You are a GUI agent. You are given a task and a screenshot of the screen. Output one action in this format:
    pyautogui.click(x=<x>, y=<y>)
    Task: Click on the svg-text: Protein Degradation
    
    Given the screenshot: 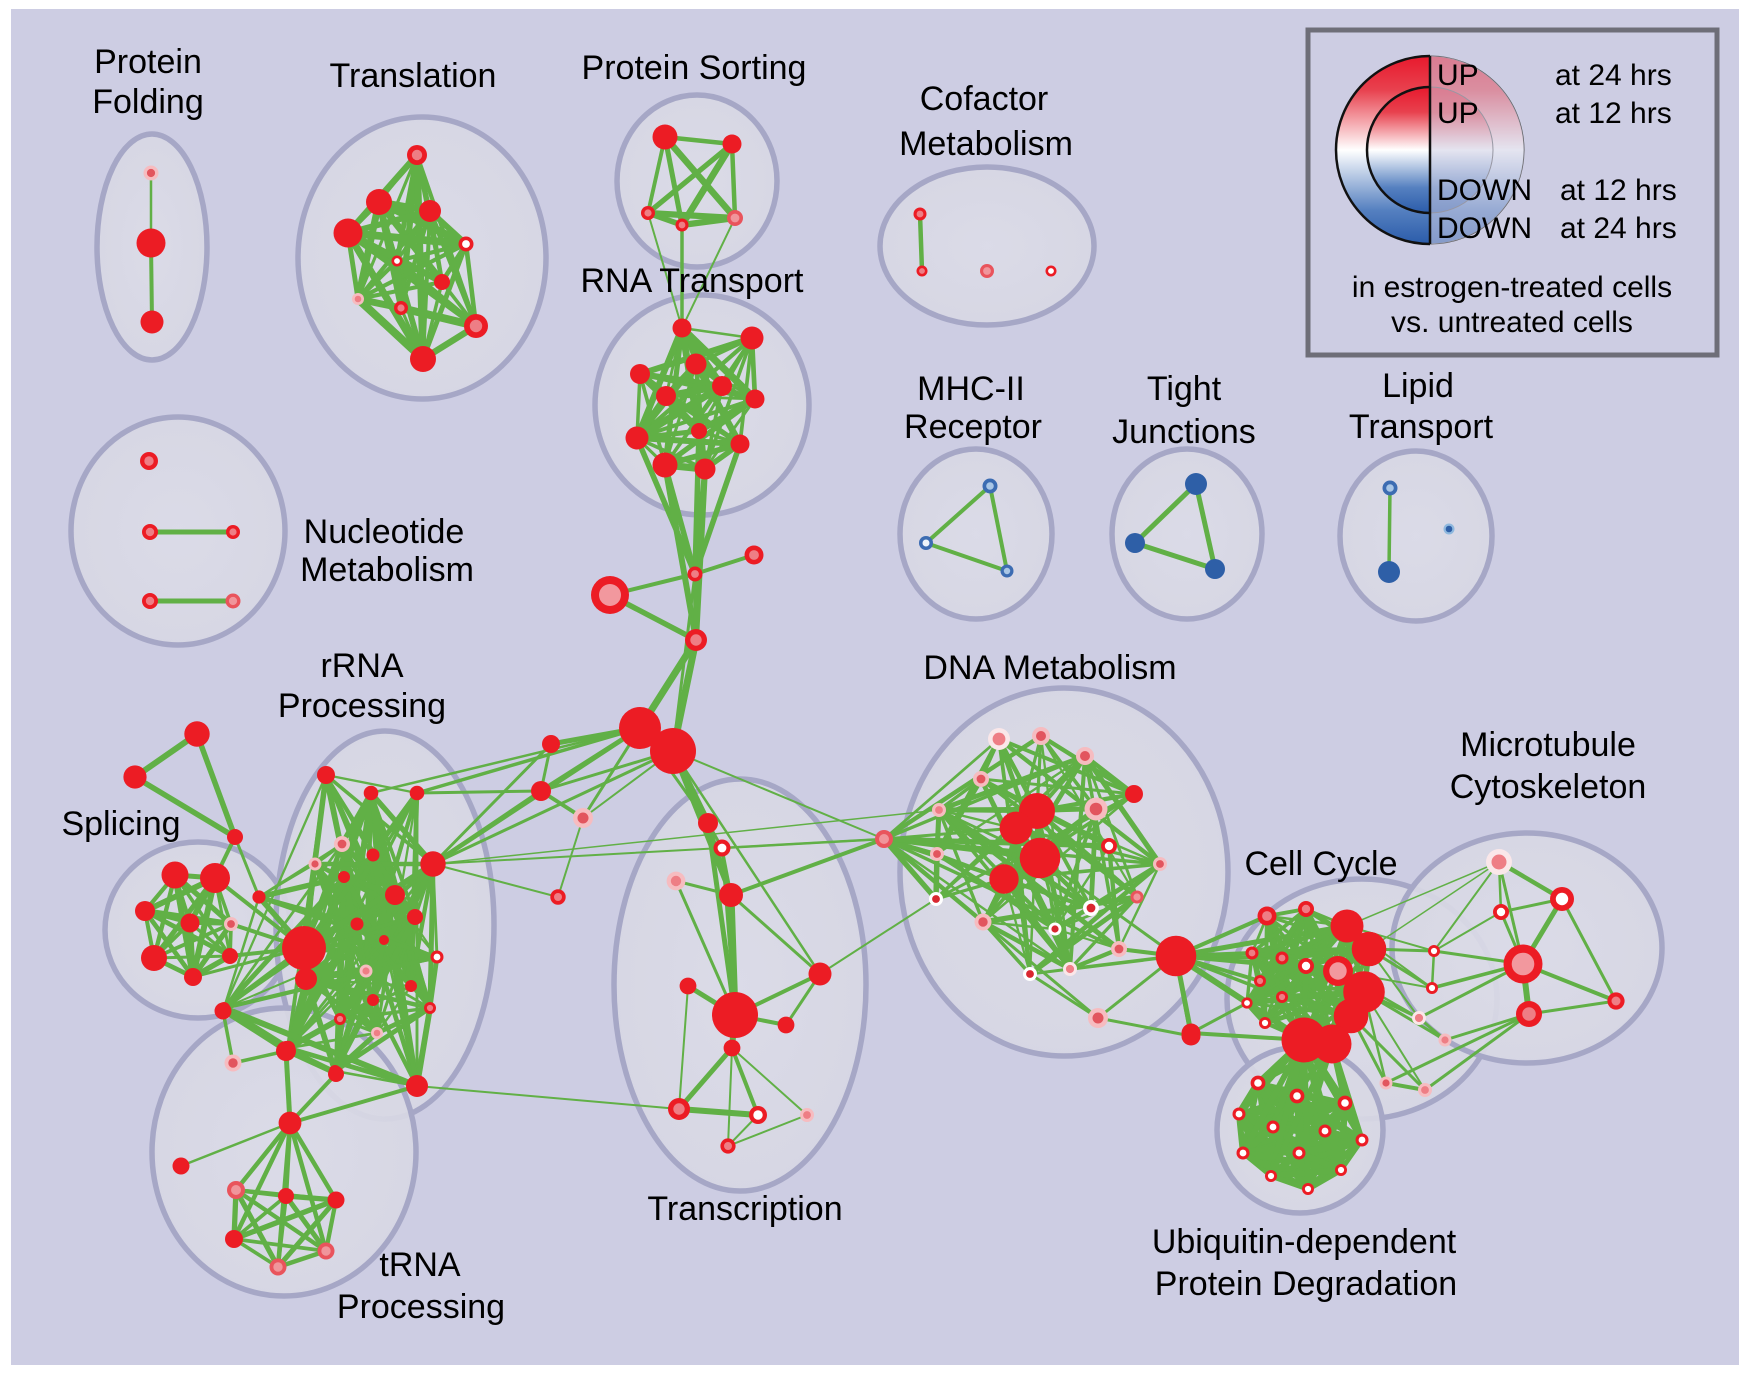 What is the action you would take?
    pyautogui.click(x=1306, y=1284)
    